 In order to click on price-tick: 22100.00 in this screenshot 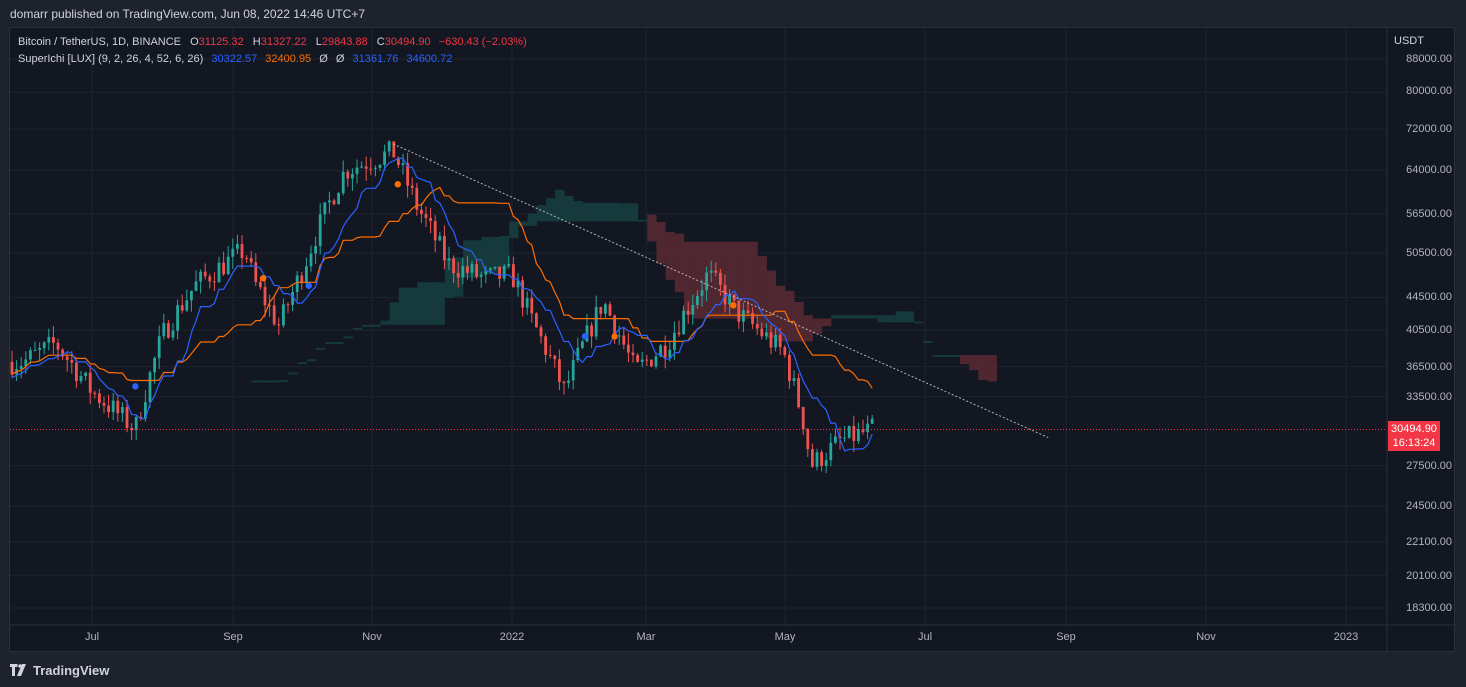, I will do `click(1429, 542)`.